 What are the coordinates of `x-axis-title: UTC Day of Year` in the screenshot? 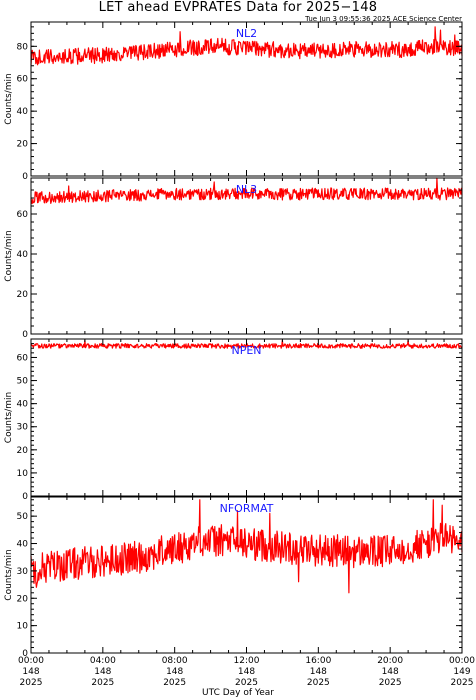 It's located at (238, 693).